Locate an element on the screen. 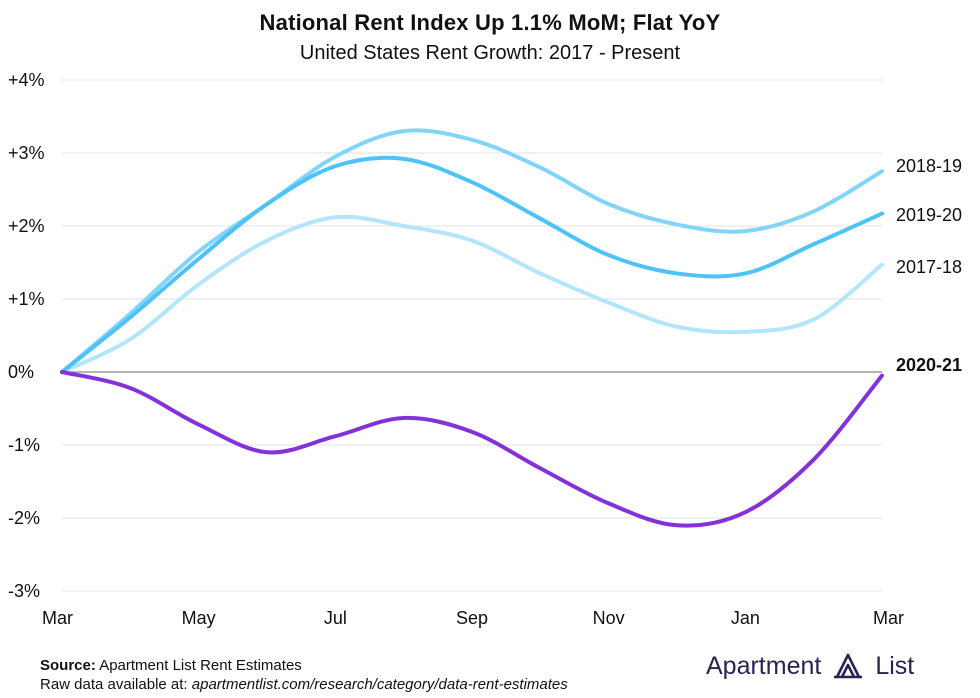 The image size is (980, 698). series-label-2017-18: 2017-18 is located at coordinates (929, 267).